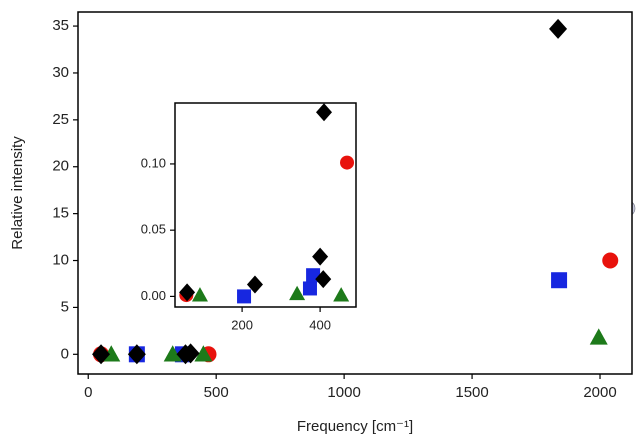 Image resolution: width=636 pixels, height=439 pixels. I want to click on x-tick-label: 2000, so click(599, 392).